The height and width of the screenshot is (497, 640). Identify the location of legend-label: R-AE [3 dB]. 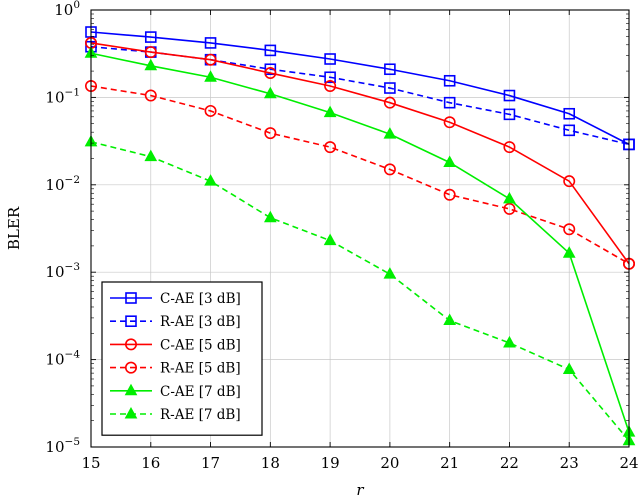
(200, 322).